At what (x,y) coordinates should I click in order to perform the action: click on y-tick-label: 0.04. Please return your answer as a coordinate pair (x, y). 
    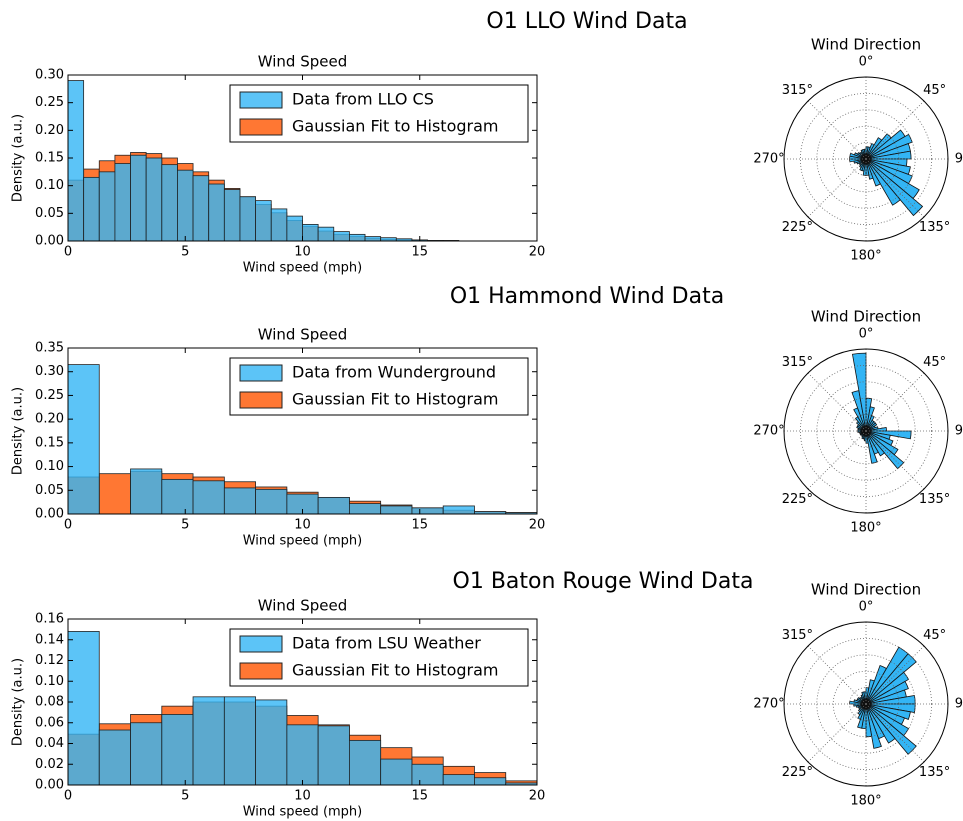
    Looking at the image, I should click on (49, 743).